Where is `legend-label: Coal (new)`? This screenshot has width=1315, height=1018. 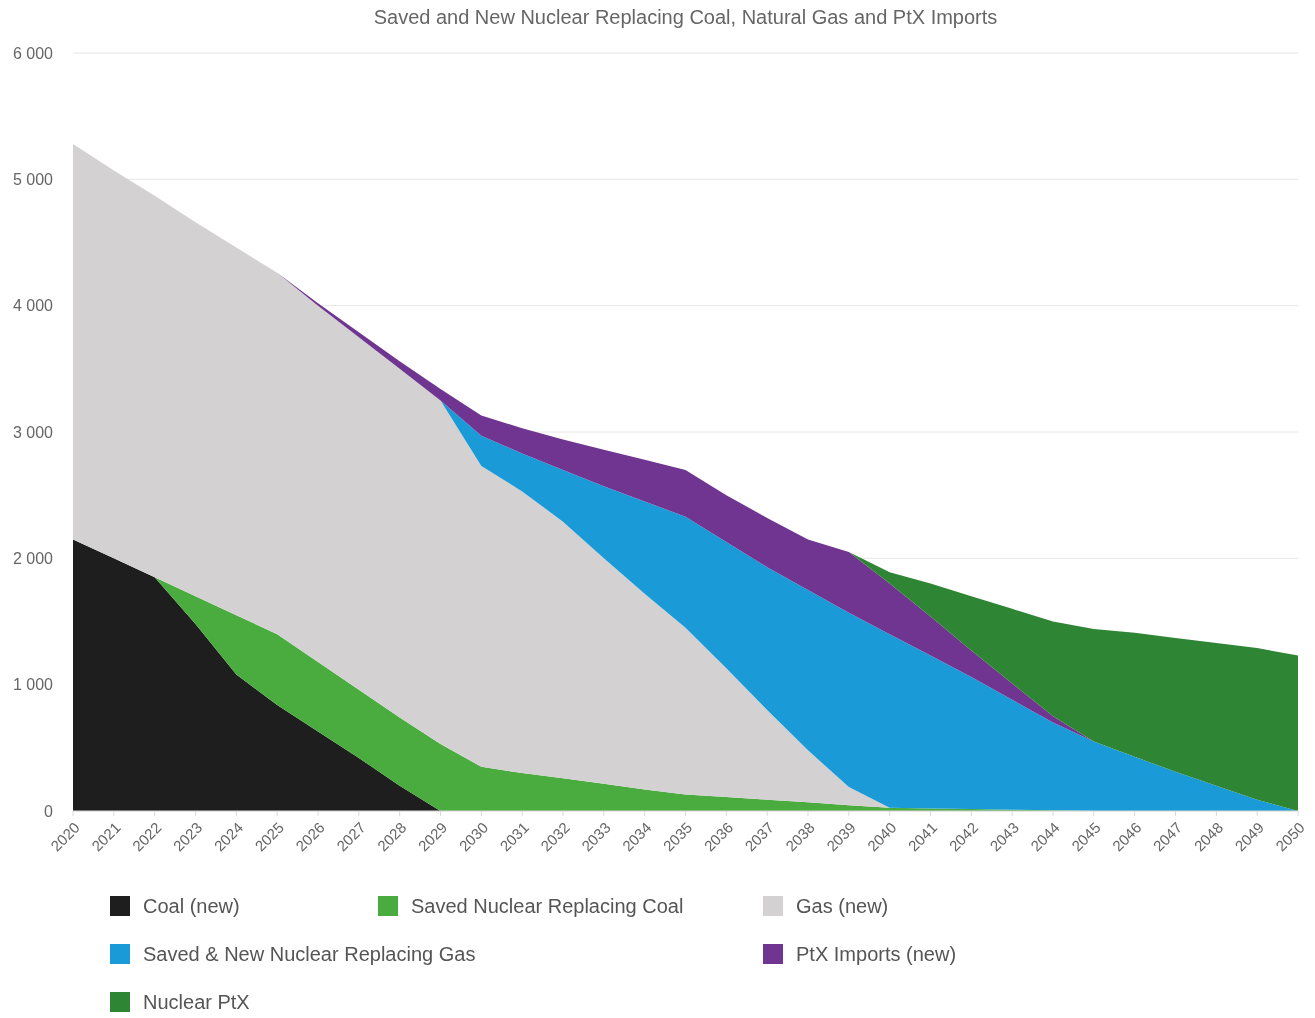
legend-label: Coal (new) is located at coordinates (191, 906).